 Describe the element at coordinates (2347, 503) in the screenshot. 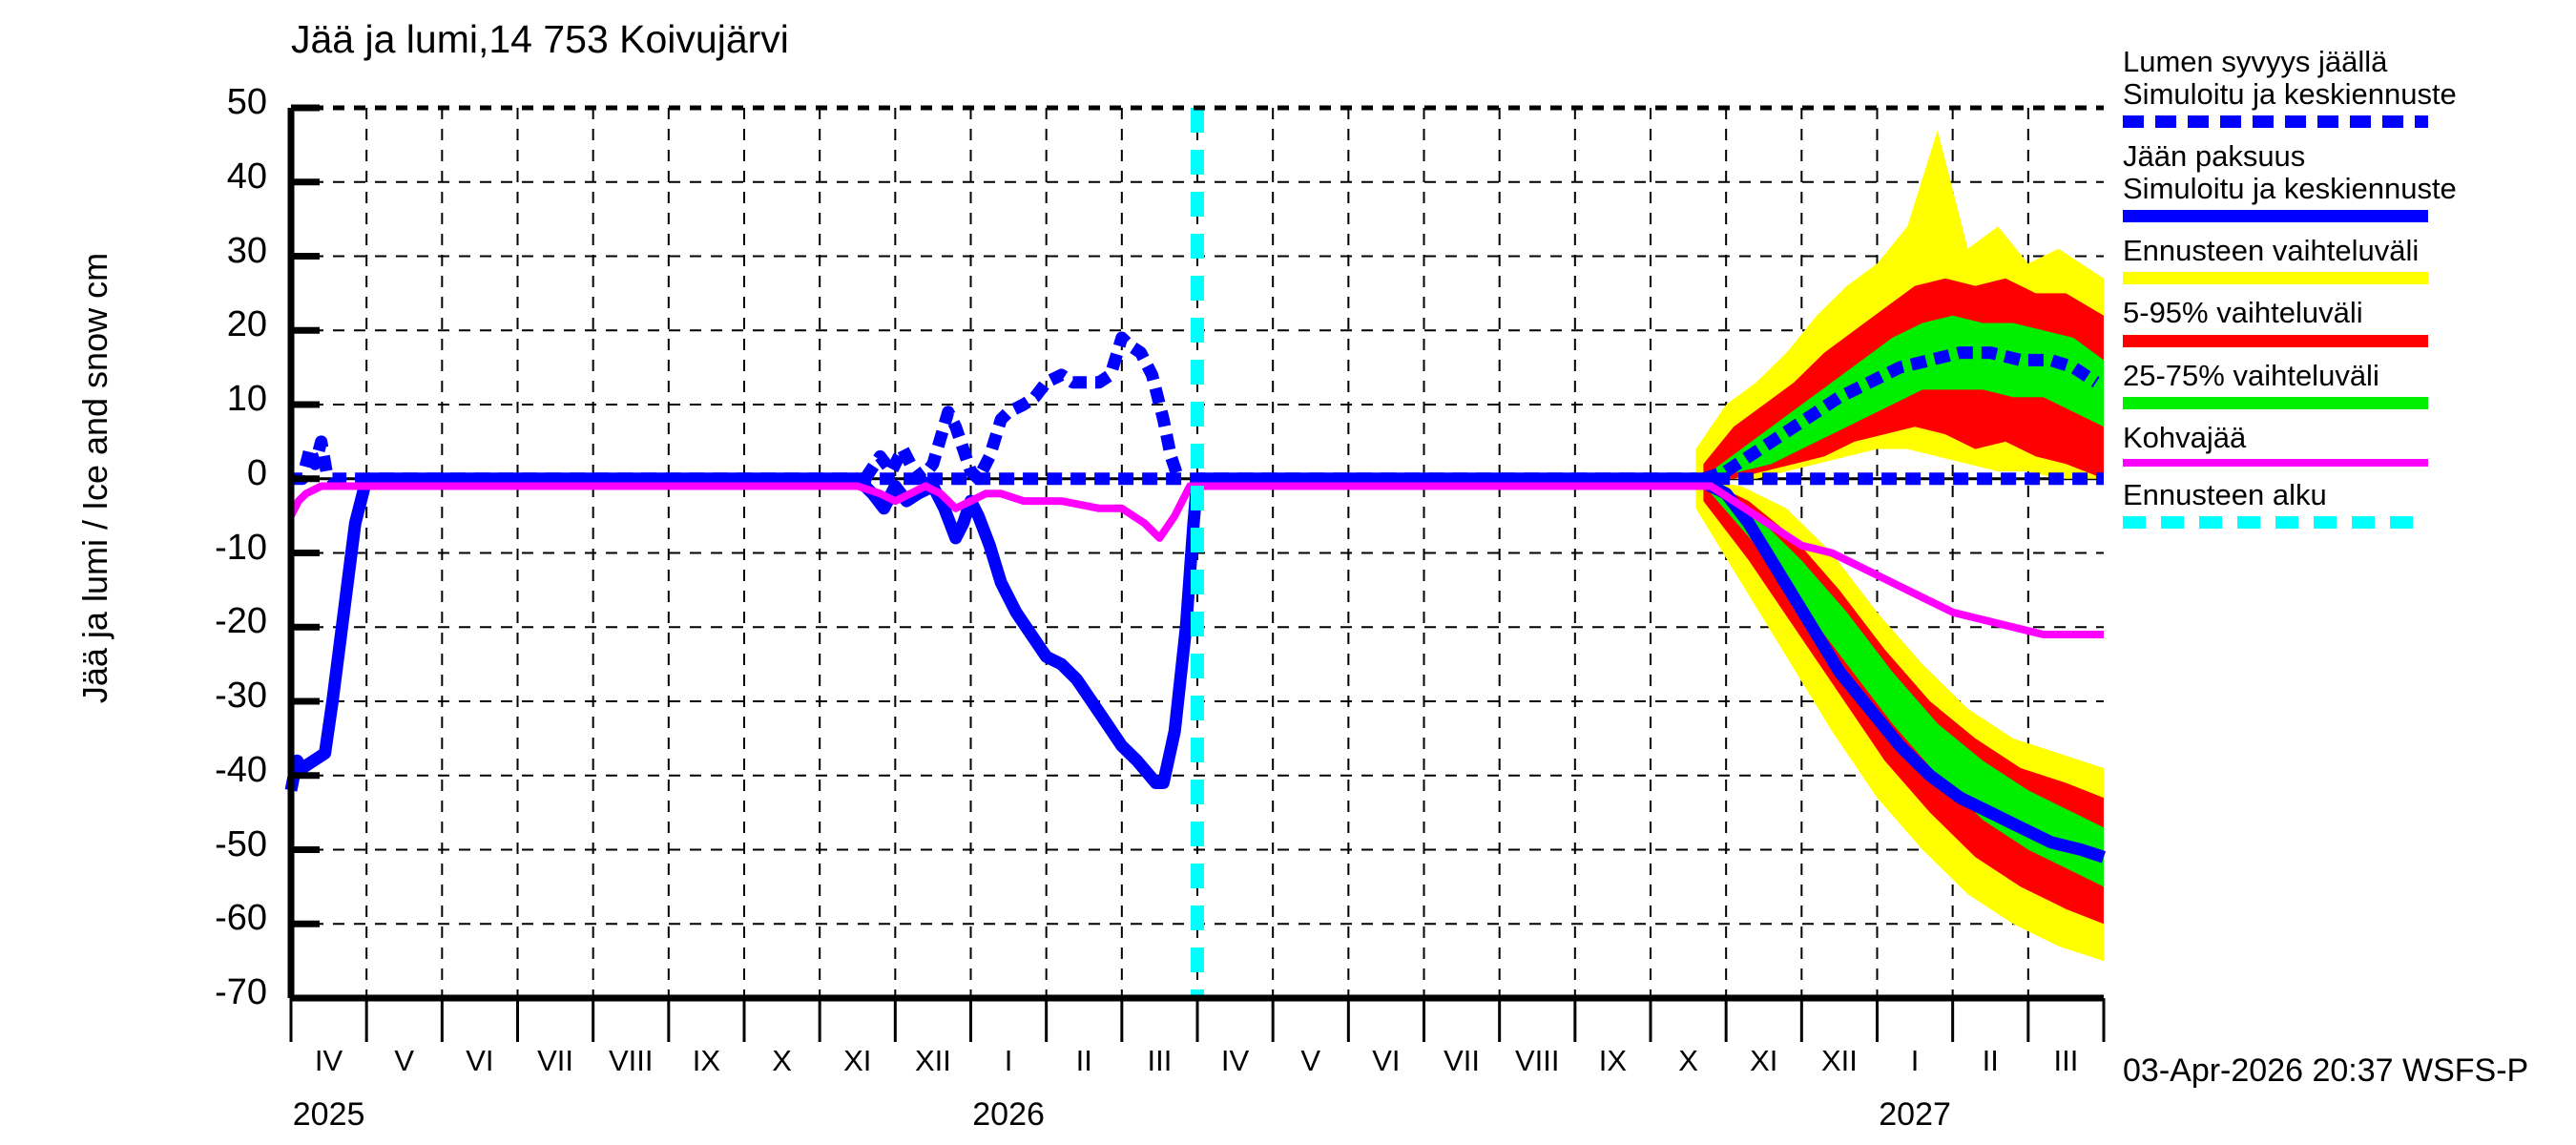

I see `legend-entry: Ennusteen alku` at that location.